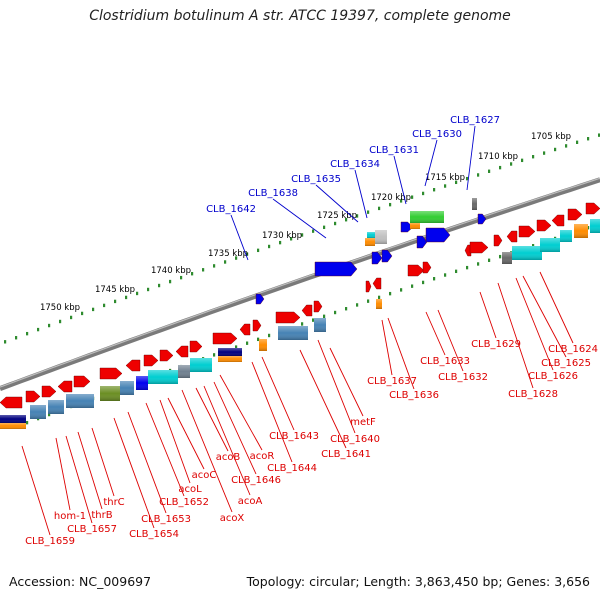 Image resolution: width=600 pixels, height=600 pixels. What do you see at coordinates (533, 394) in the screenshot?
I see `gene-label: CLB_1628` at bounding box center [533, 394].